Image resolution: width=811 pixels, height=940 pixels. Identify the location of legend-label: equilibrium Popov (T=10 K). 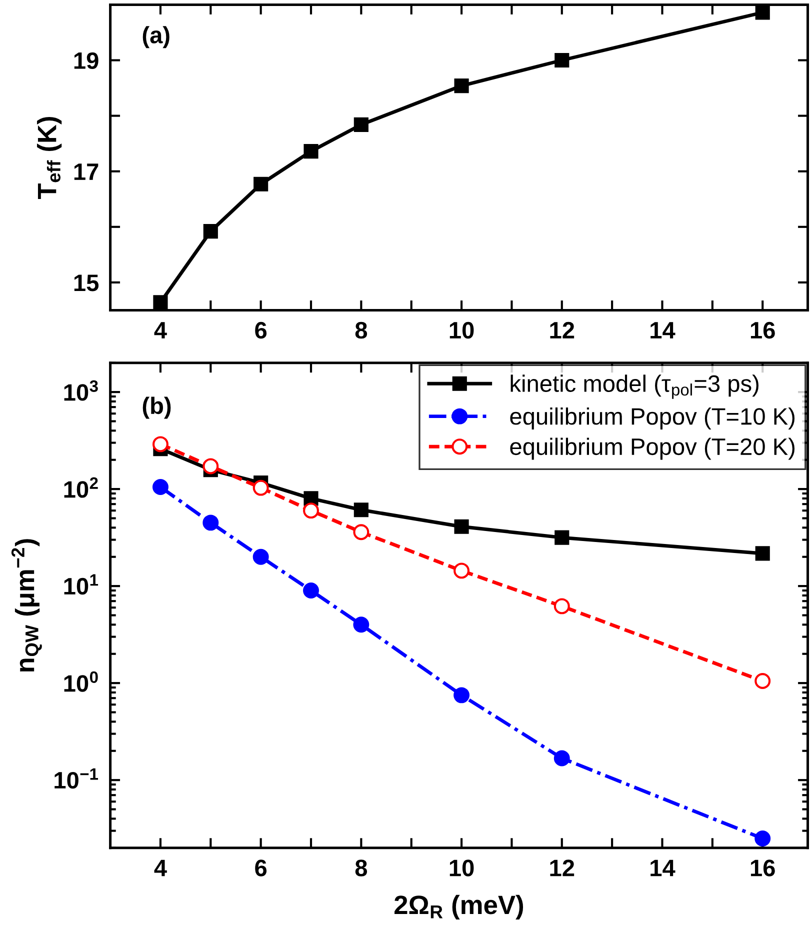
(652, 418).